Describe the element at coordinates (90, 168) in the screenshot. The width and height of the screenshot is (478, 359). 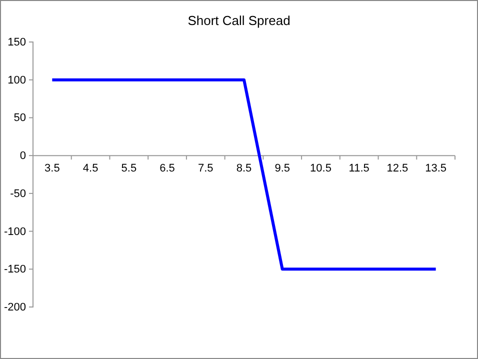
I see `x-tick-label: 4.5` at that location.